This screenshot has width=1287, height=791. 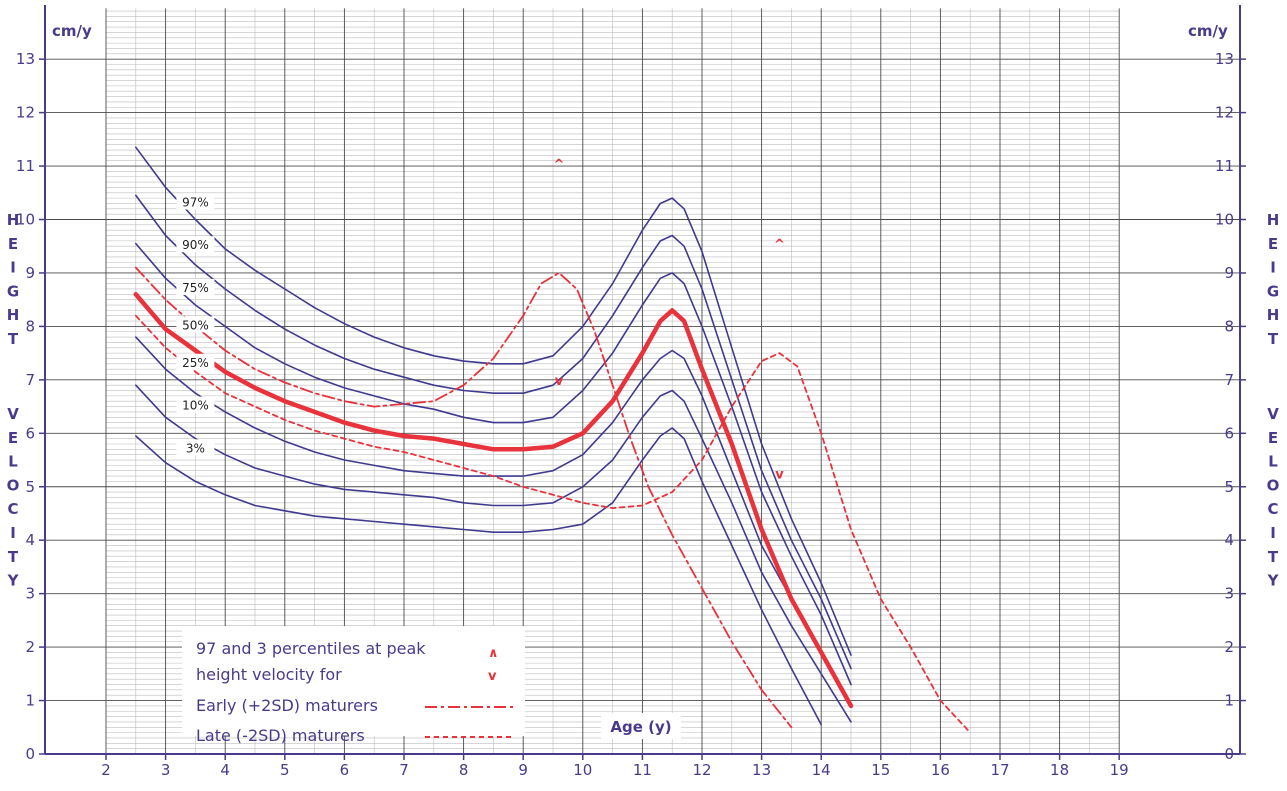 I want to click on y-title-letter-right: G, so click(x=1273, y=291).